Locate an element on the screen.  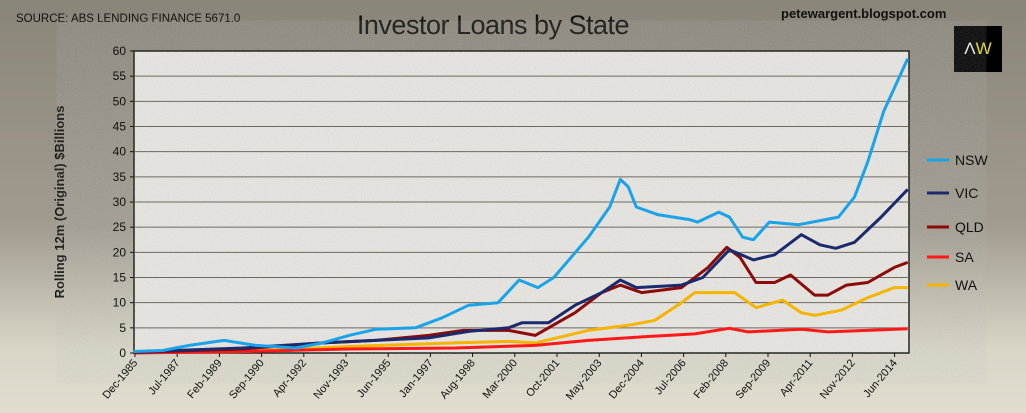
source-note: SOURCE: ABS LENDING FINANCE 5671.0 is located at coordinates (128, 19).